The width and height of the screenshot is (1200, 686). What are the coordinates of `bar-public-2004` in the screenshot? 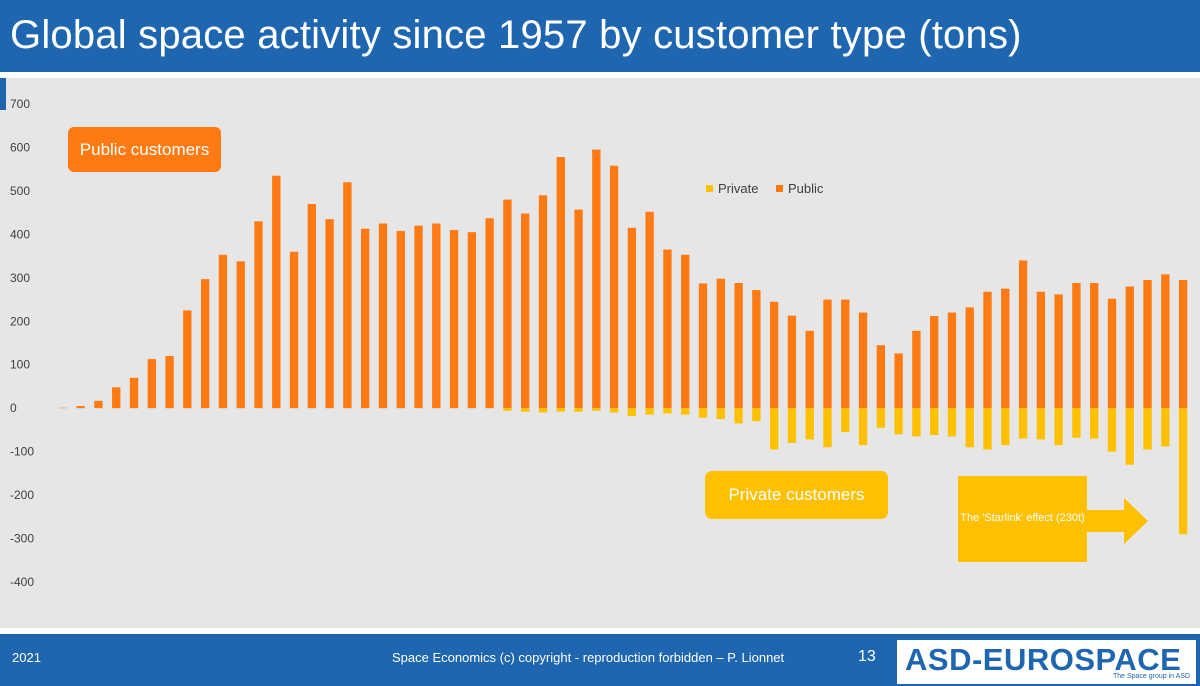 It's located at (898, 381).